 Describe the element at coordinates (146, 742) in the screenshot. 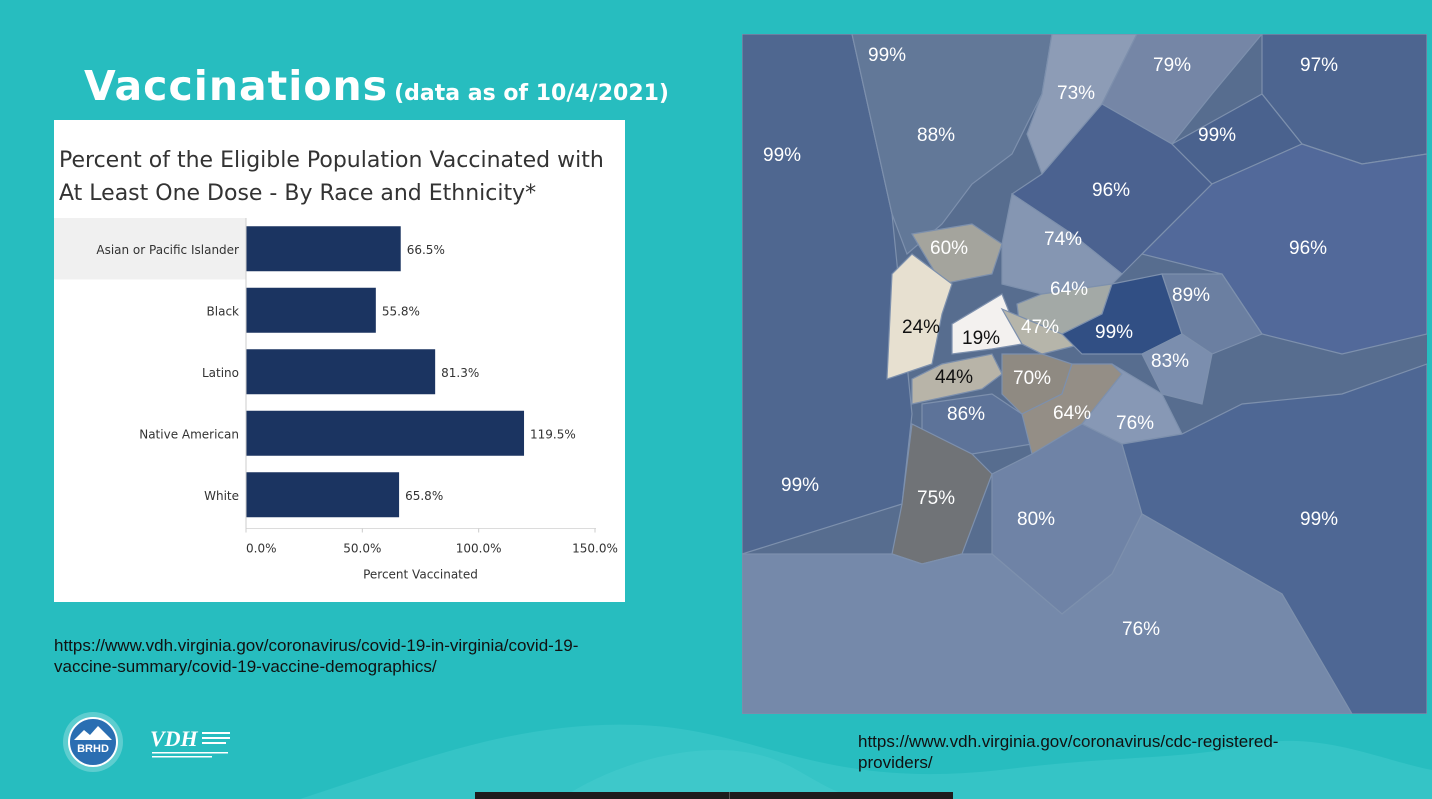

I see `brhd-vdh-logos: BRHD VDH` at that location.